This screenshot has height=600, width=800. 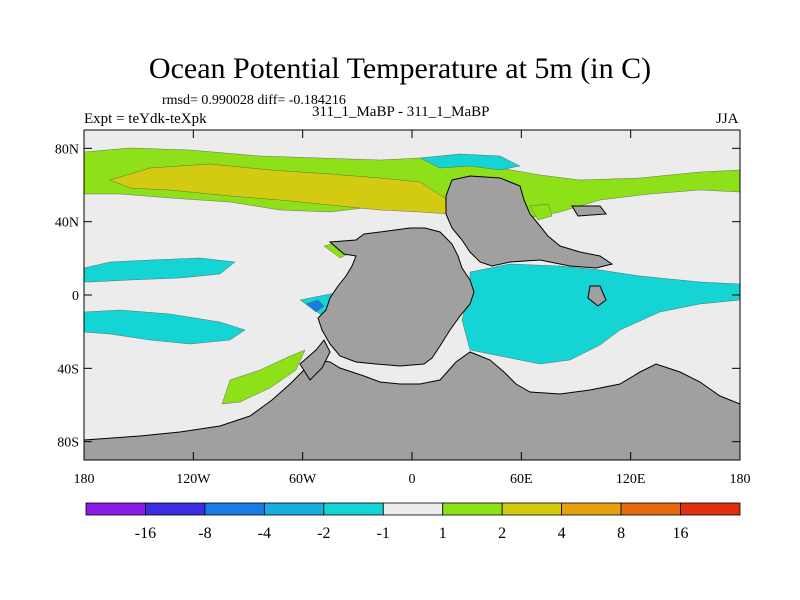 I want to click on colorbar: -16 -8 -4 -2 -1 1 2 4 8 16, so click(x=413, y=522).